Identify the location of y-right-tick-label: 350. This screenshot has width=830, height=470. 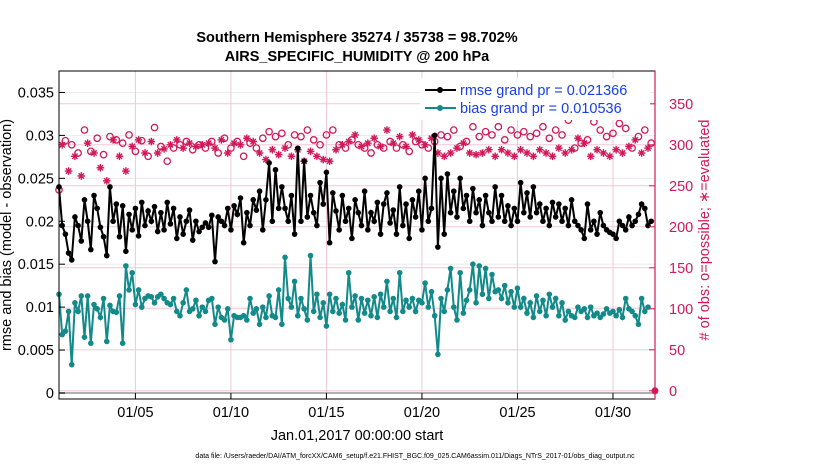
(681, 105).